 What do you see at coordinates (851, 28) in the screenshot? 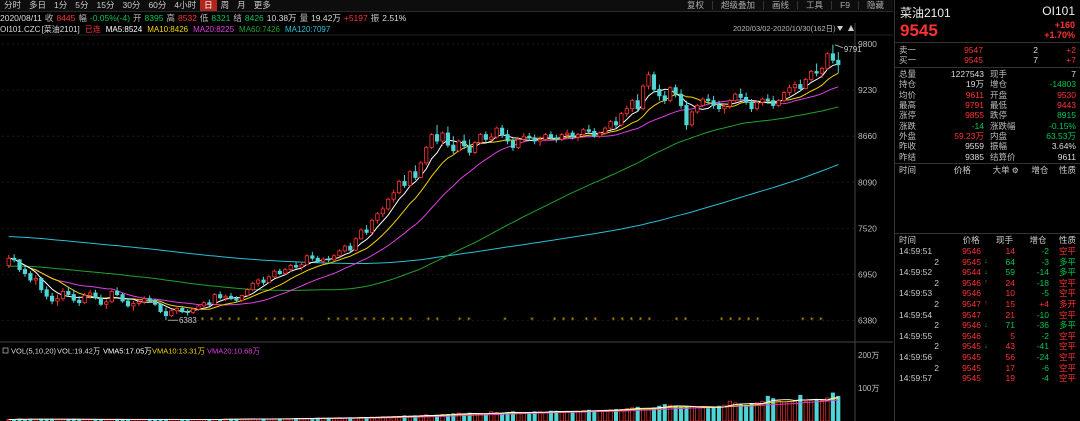
I see `collapse-icon` at bounding box center [851, 28].